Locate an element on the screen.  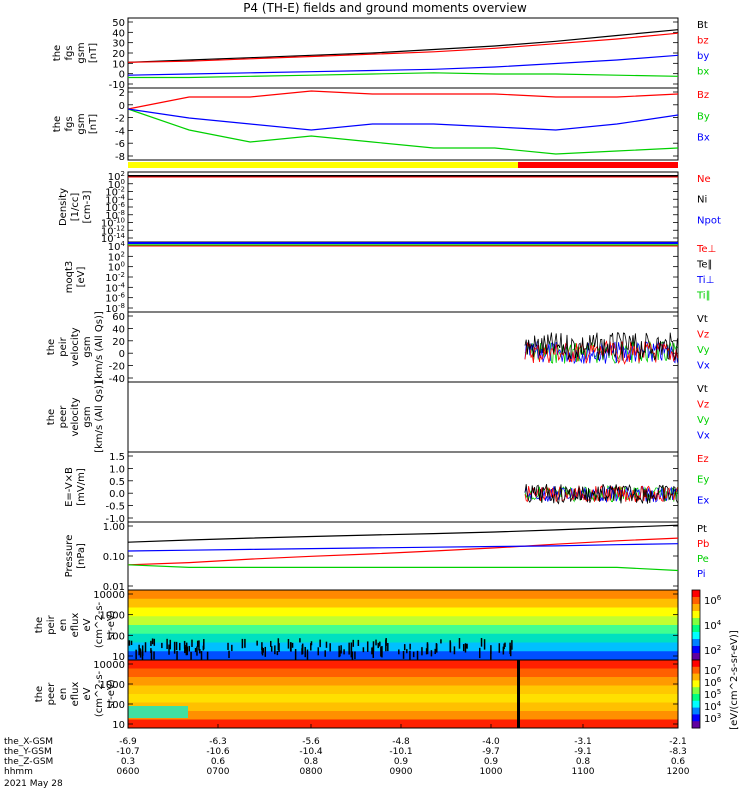
series-Pb is located at coordinates (403, 551).